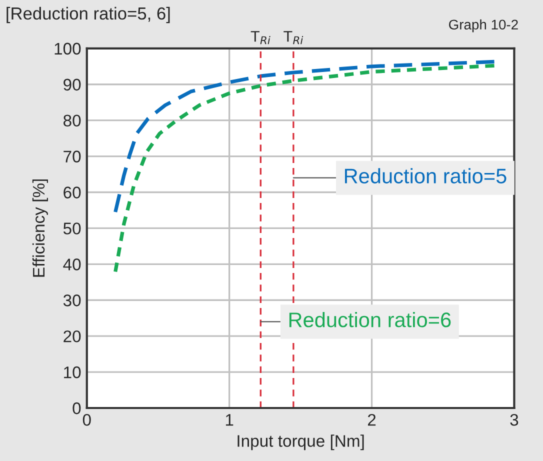  Describe the element at coordinates (76, 408) in the screenshot. I see `y-tick-label: 0` at that location.